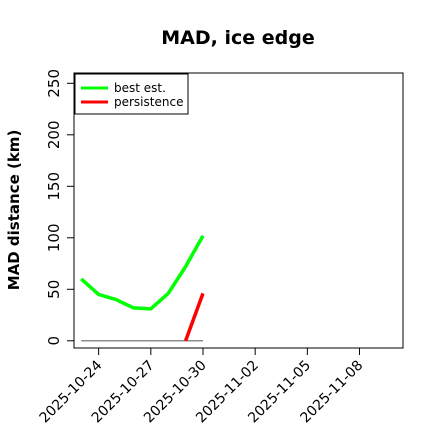 This screenshot has width=440, height=440. What do you see at coordinates (60, 207) in the screenshot?
I see `y-axis: 0 50 100 150 200 250` at bounding box center [60, 207].